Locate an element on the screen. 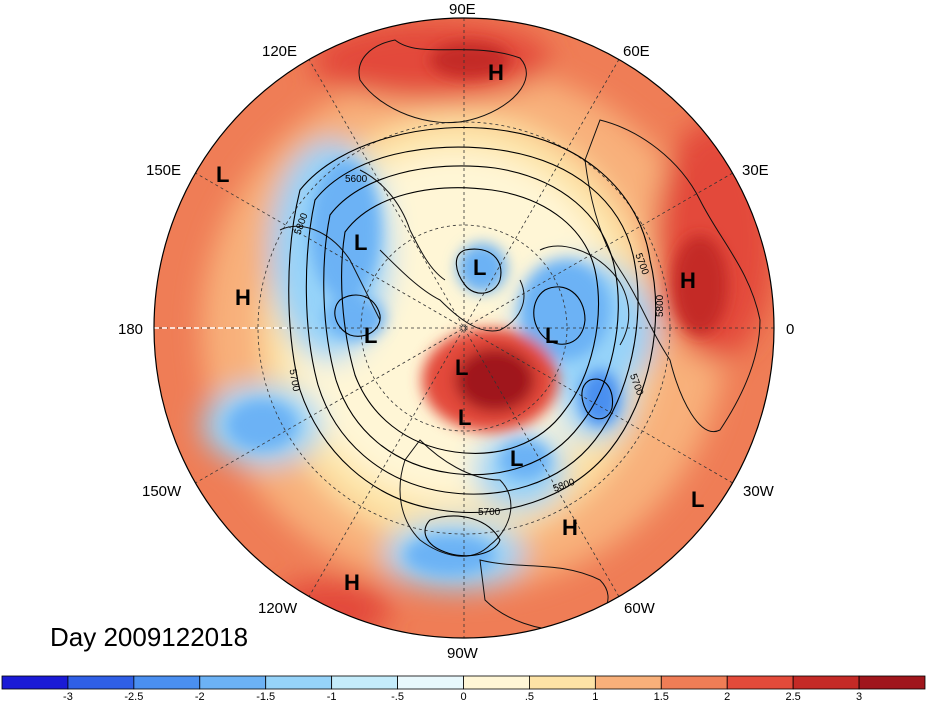 This screenshot has width=928, height=702. longitude-label: 180 is located at coordinates (130, 329).